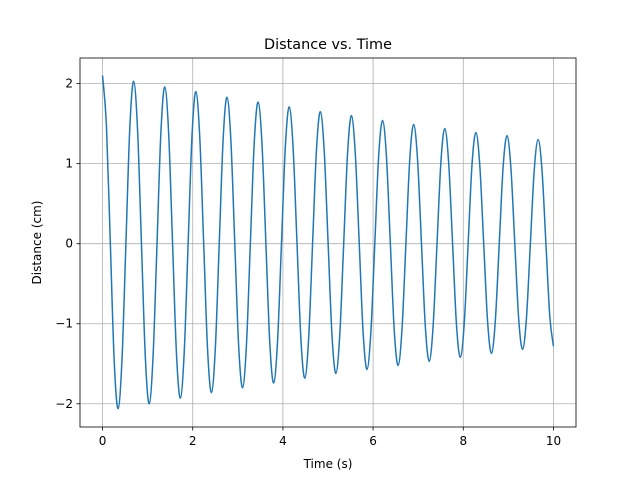 Image resolution: width=640 pixels, height=480 pixels. What do you see at coordinates (283, 441) in the screenshot?
I see `x-tick-label: 4` at bounding box center [283, 441].